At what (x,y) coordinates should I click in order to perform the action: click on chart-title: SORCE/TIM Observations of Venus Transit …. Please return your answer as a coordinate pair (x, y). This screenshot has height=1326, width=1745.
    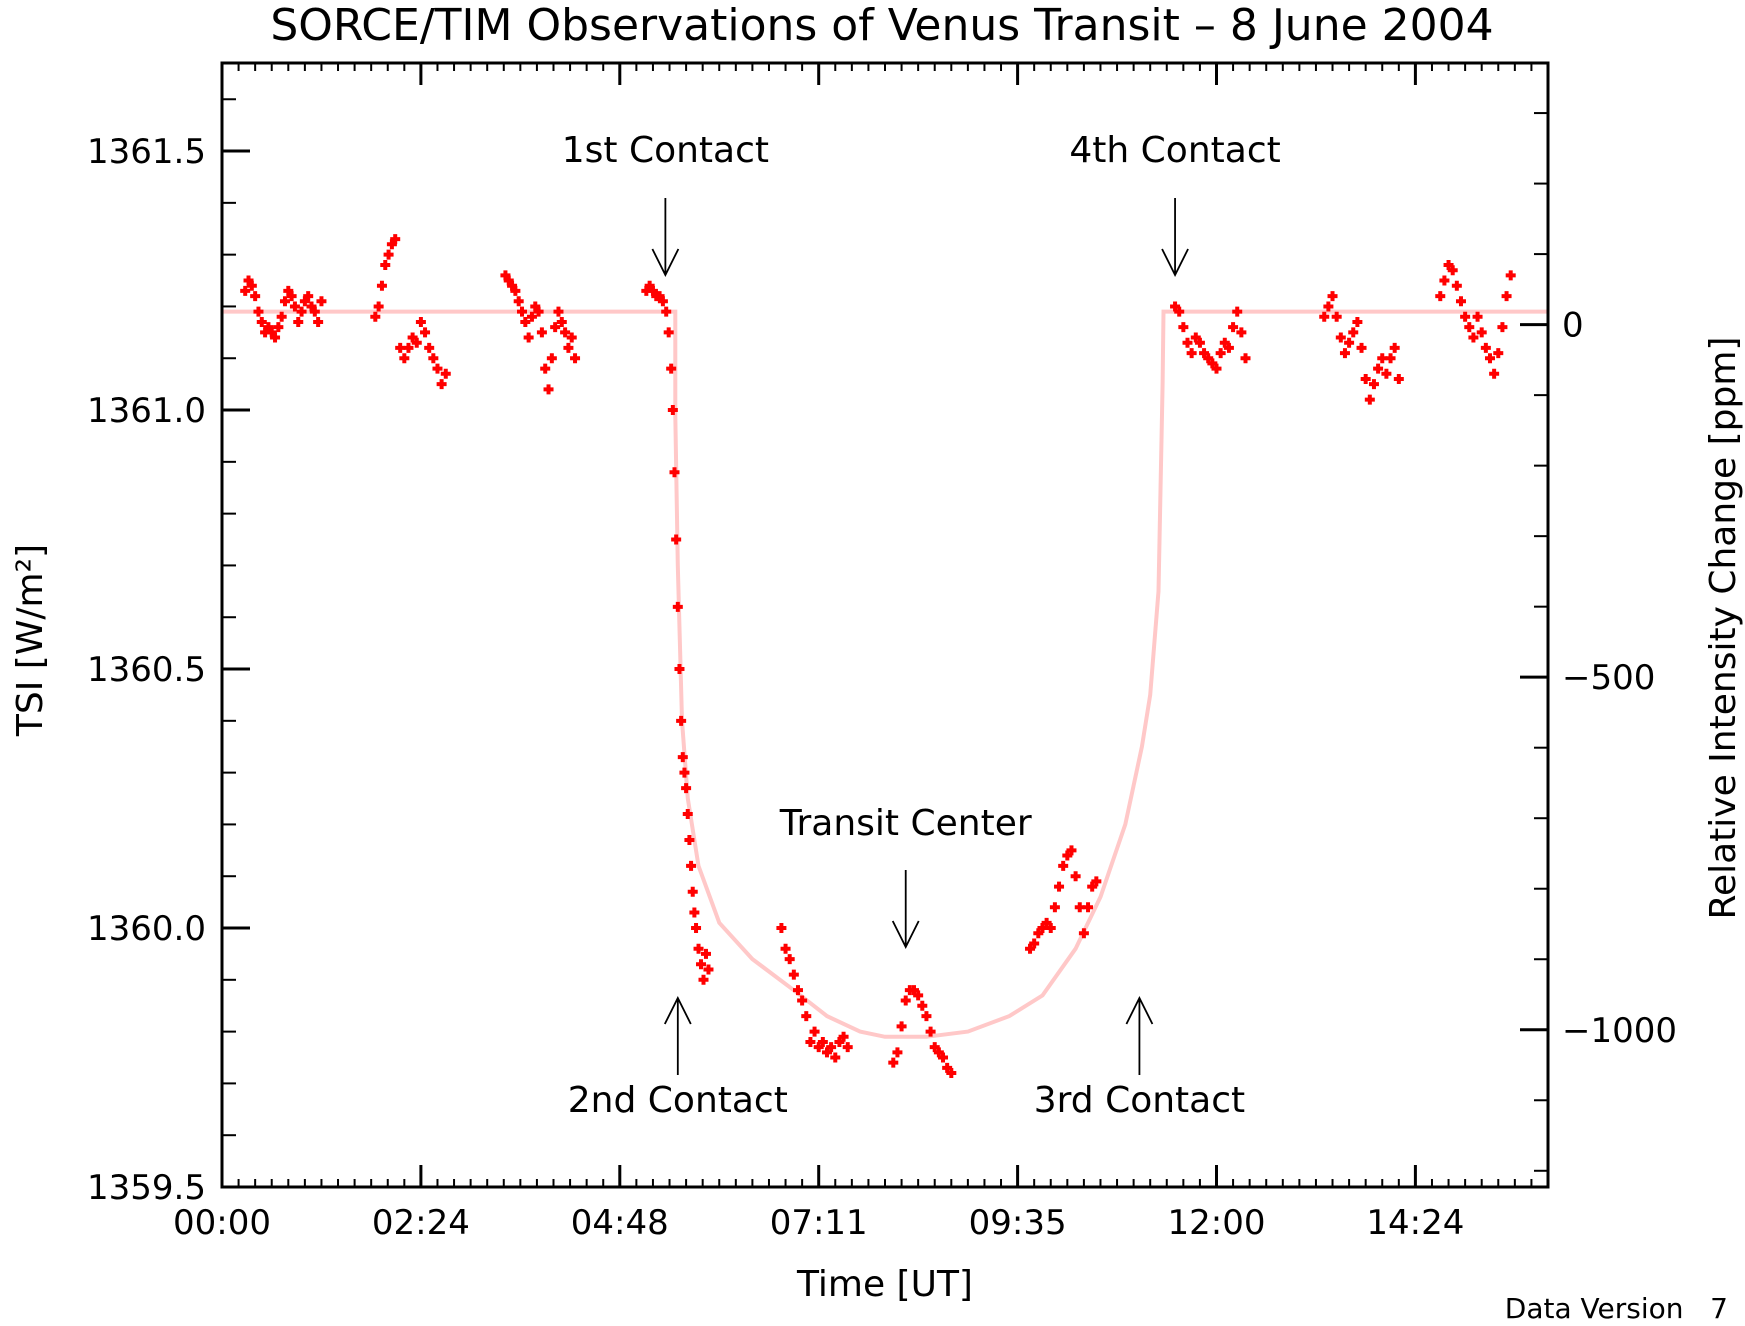
    Looking at the image, I should click on (881, 25).